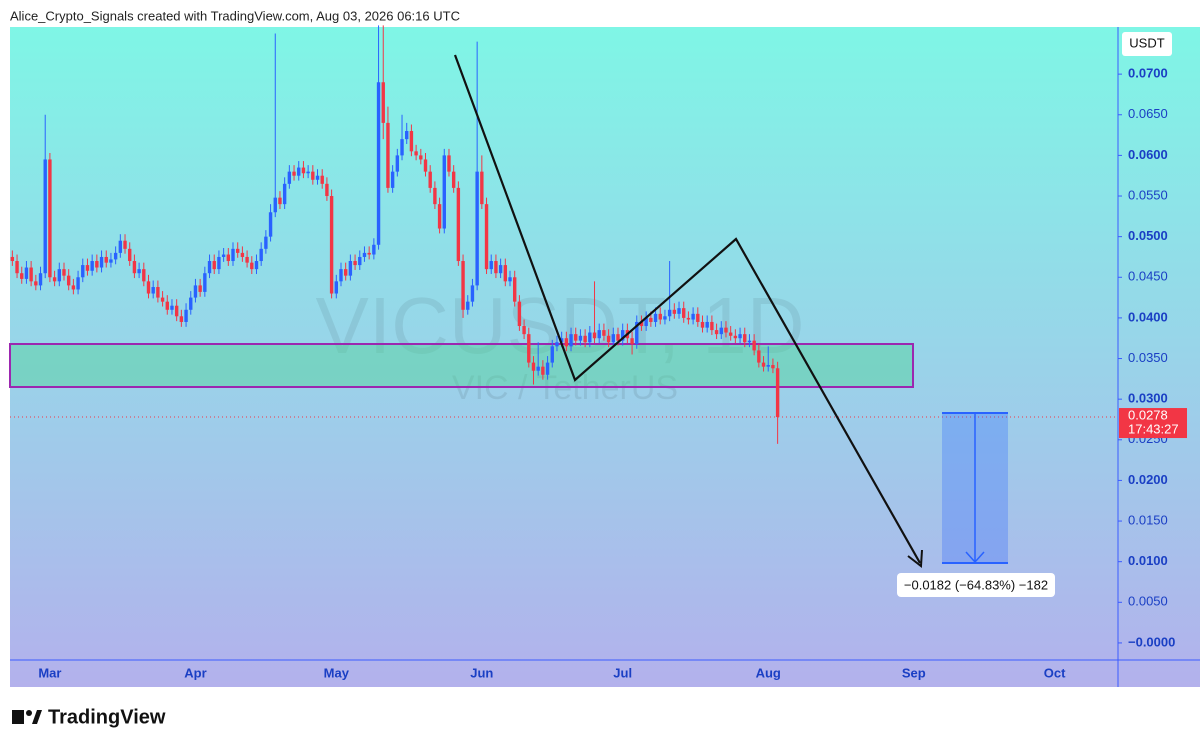 This screenshot has width=1200, height=747. I want to click on y-tick-label: 0.0400, so click(1148, 316).